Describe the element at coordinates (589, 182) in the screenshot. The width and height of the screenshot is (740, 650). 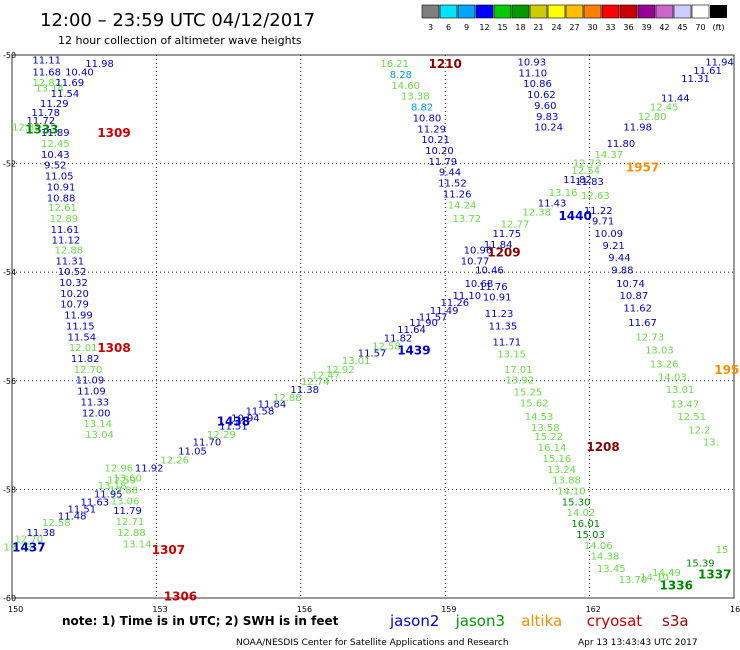
I see `wave-height-point: 11.83` at that location.